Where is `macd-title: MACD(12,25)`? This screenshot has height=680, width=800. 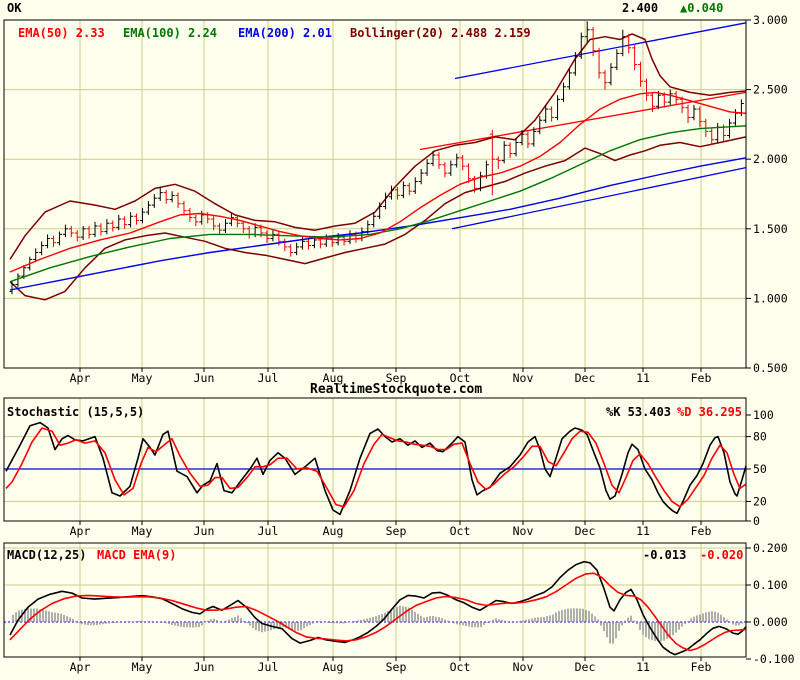 macd-title: MACD(12,25) is located at coordinates (47, 555).